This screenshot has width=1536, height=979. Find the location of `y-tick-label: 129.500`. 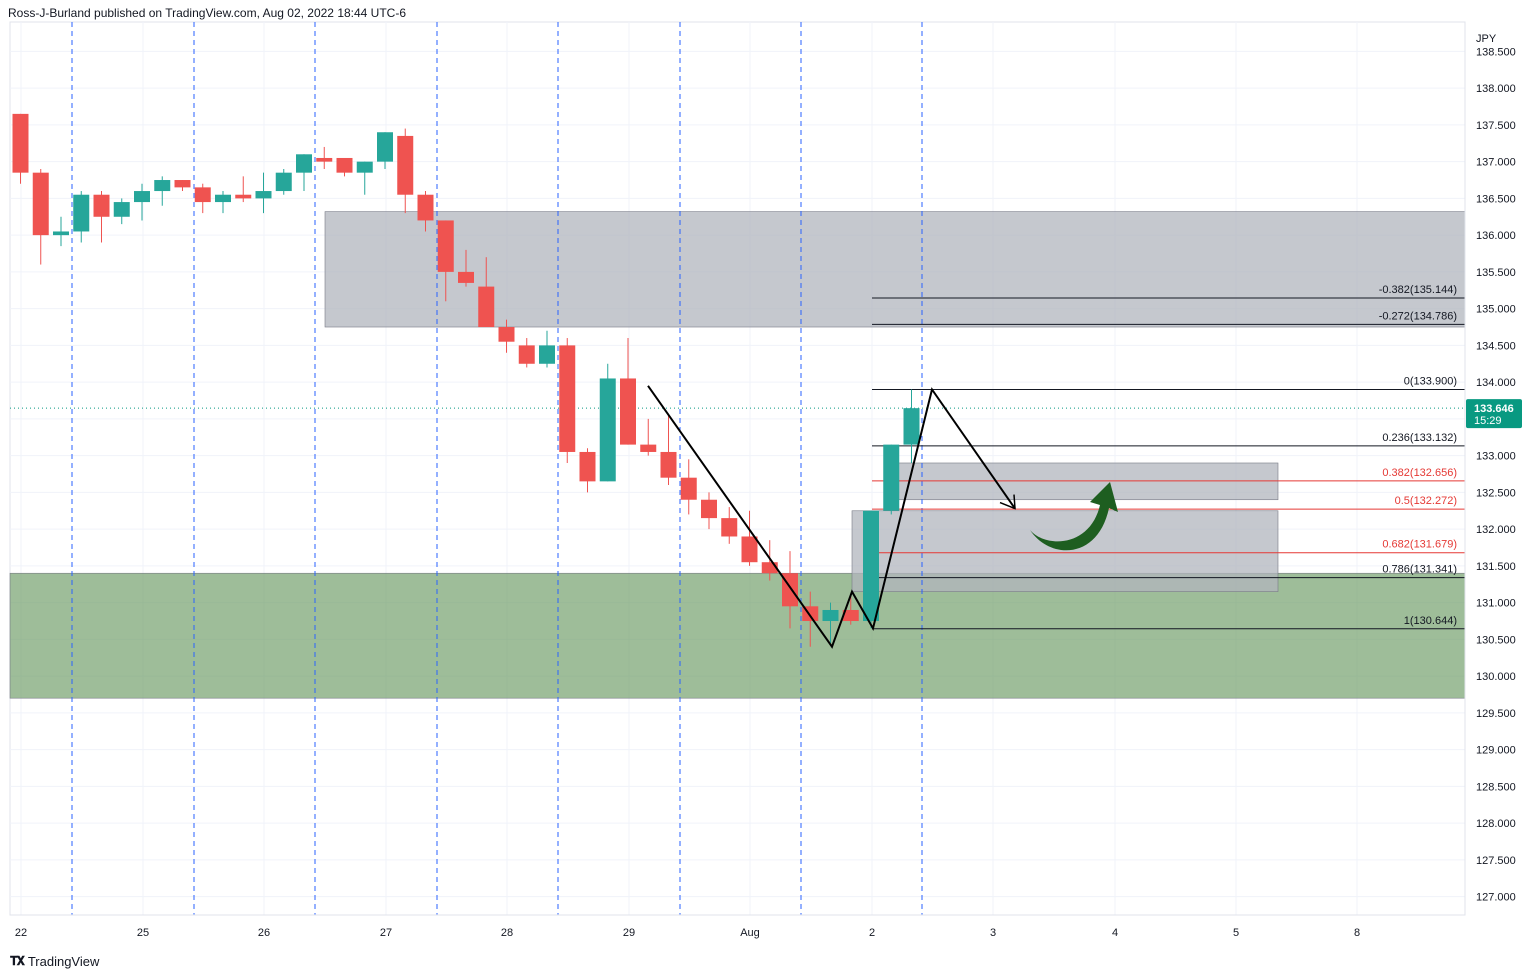

y-tick-label: 129.500 is located at coordinates (1496, 714).